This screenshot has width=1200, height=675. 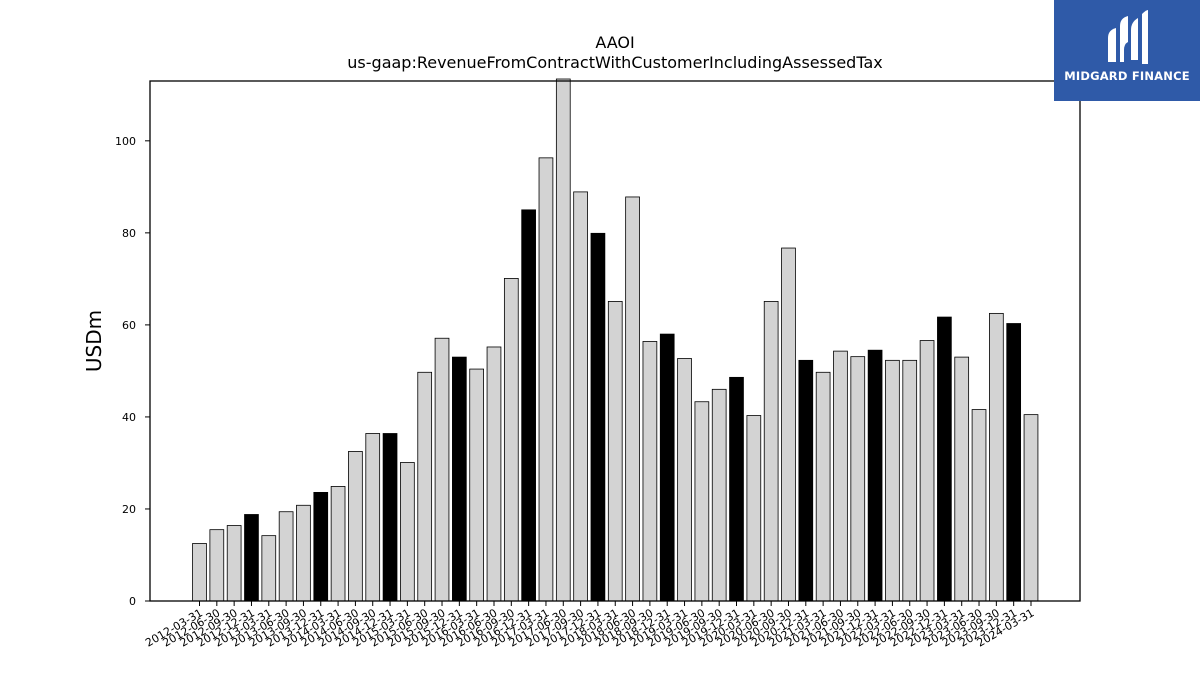 What do you see at coordinates (132, 601) in the screenshot?
I see `y-tick-label: 0` at bounding box center [132, 601].